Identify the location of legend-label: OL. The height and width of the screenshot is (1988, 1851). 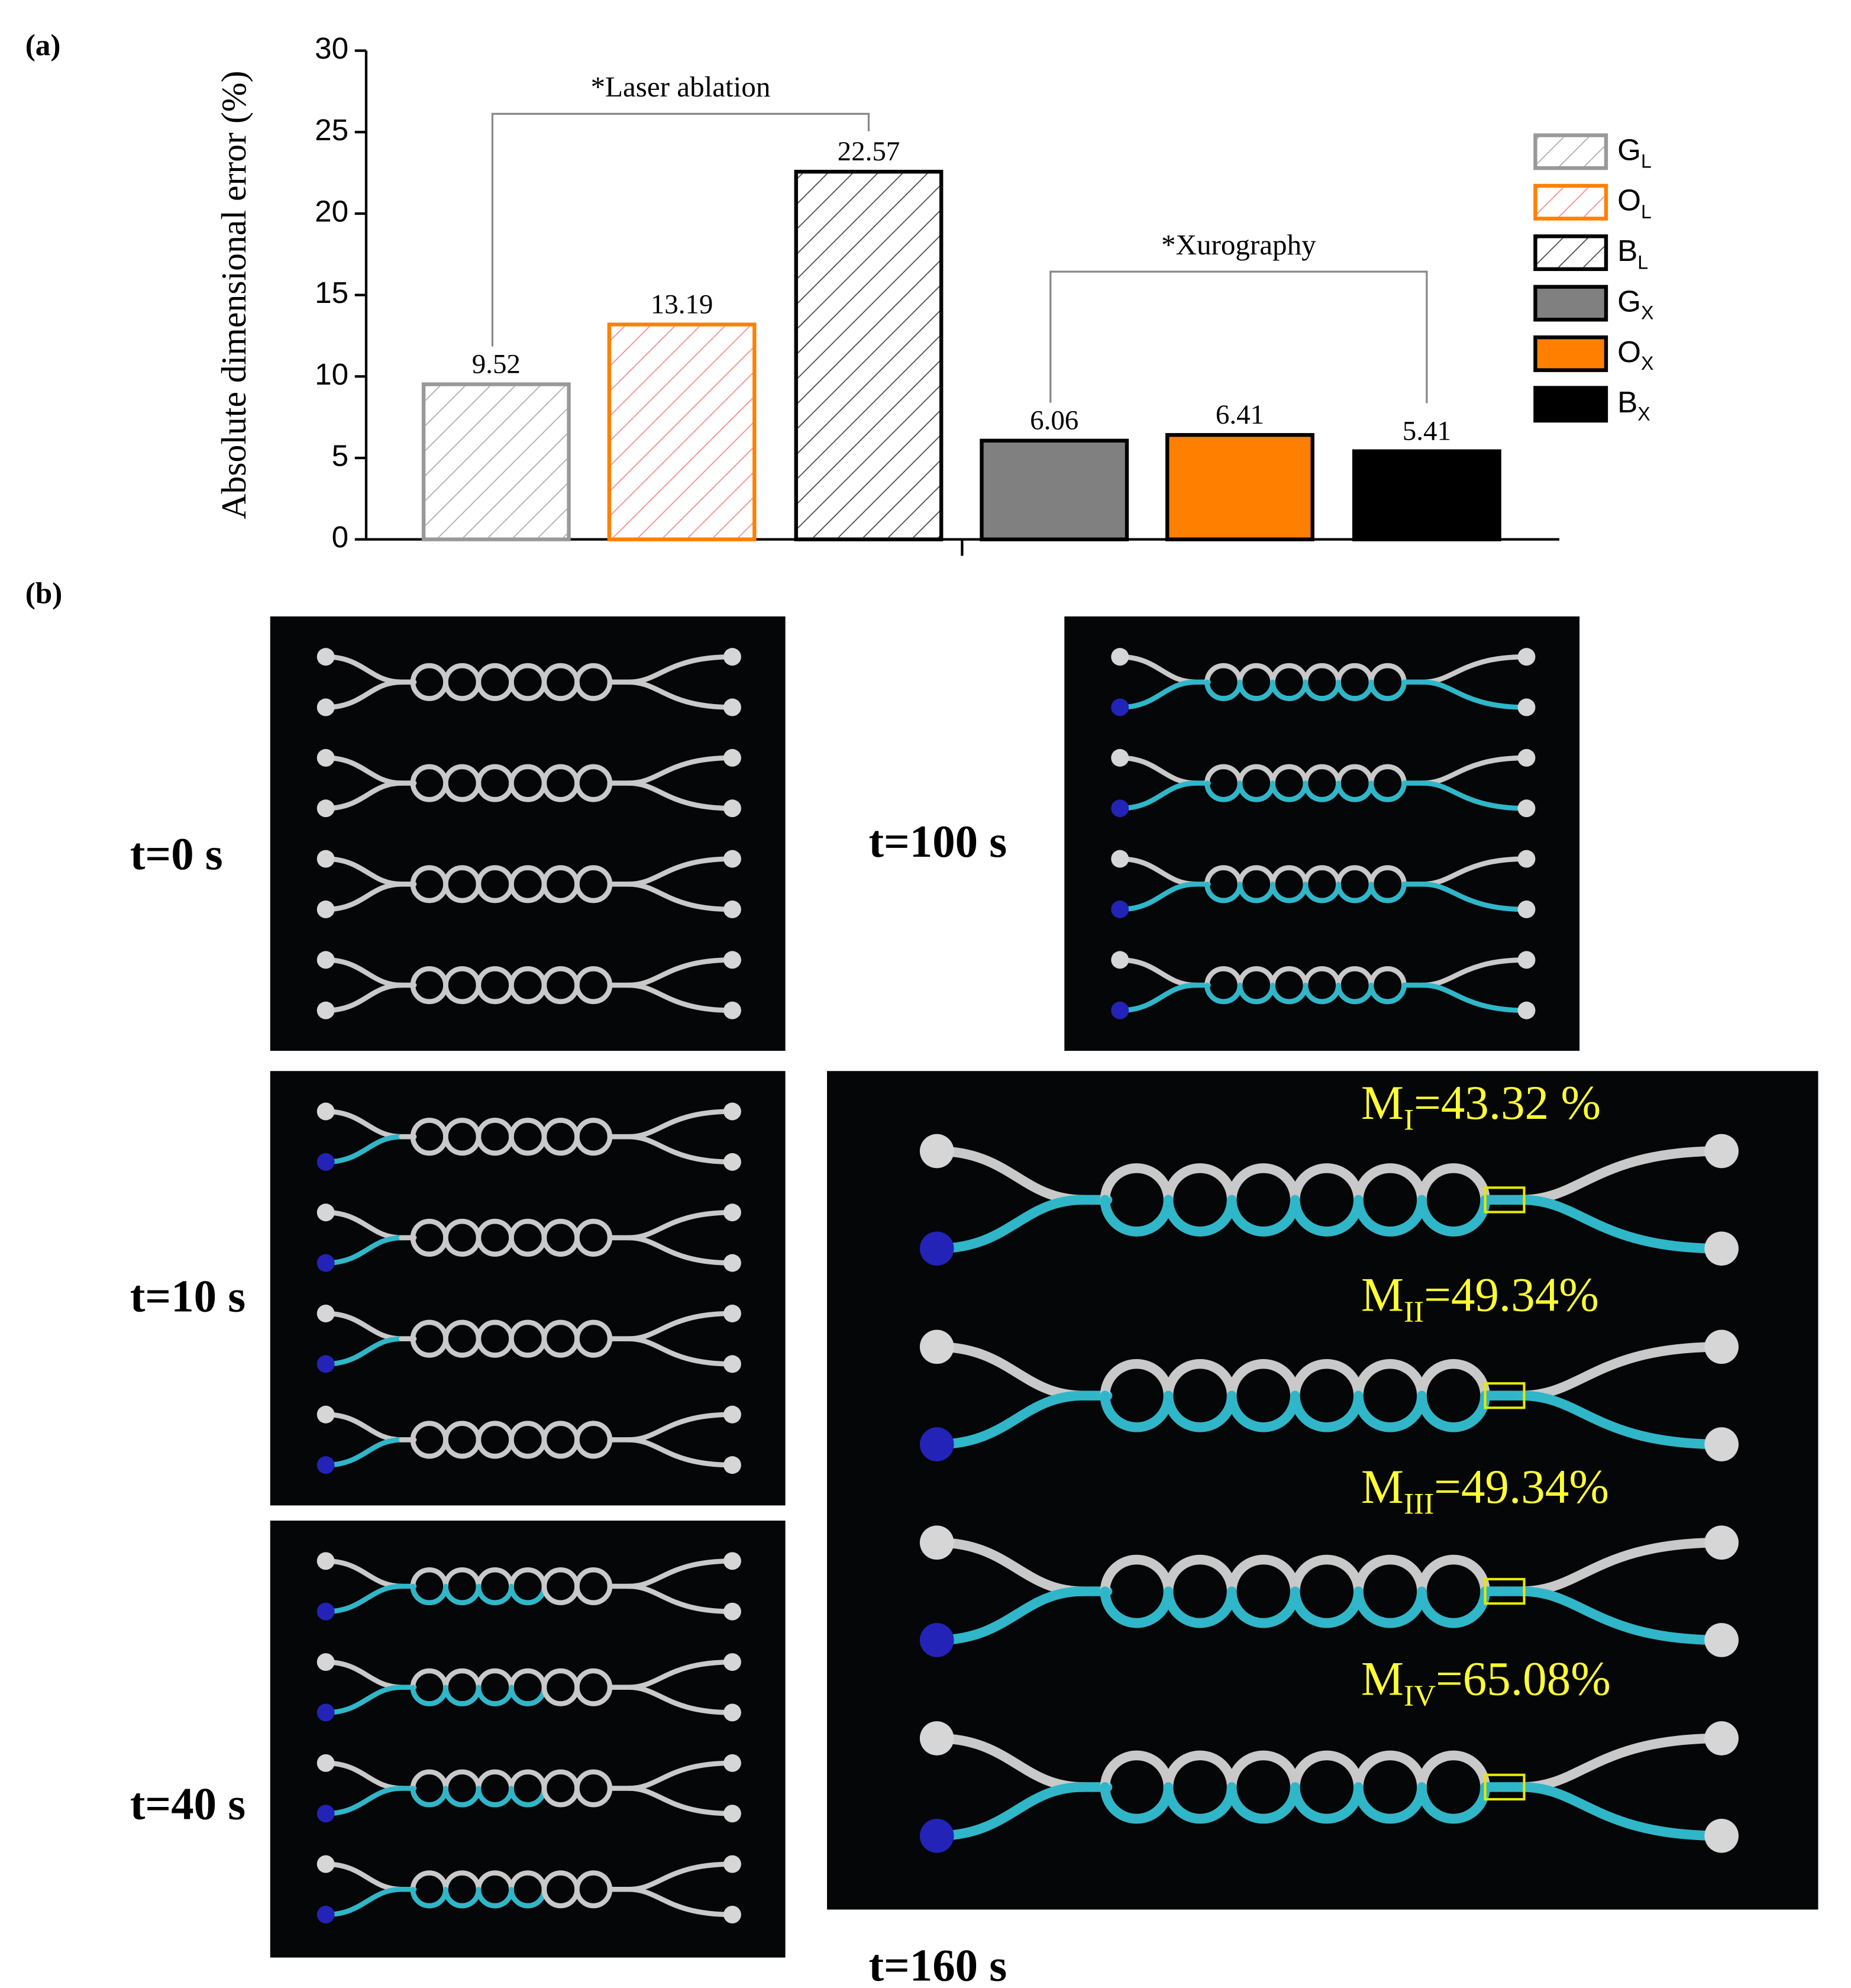
(1635, 202).